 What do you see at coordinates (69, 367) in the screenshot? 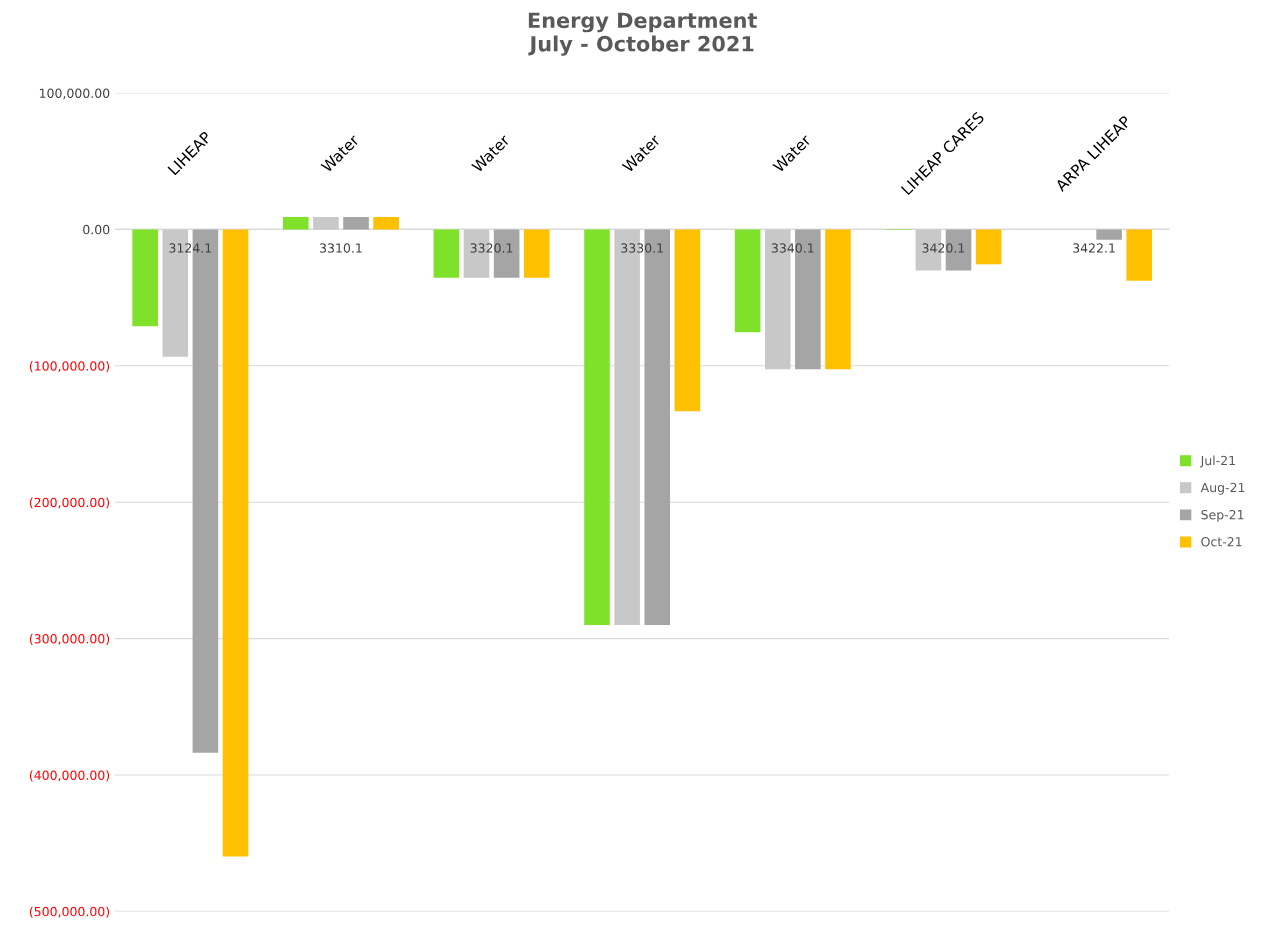
I see `y-tick-label: (100,000.00)` at bounding box center [69, 367].